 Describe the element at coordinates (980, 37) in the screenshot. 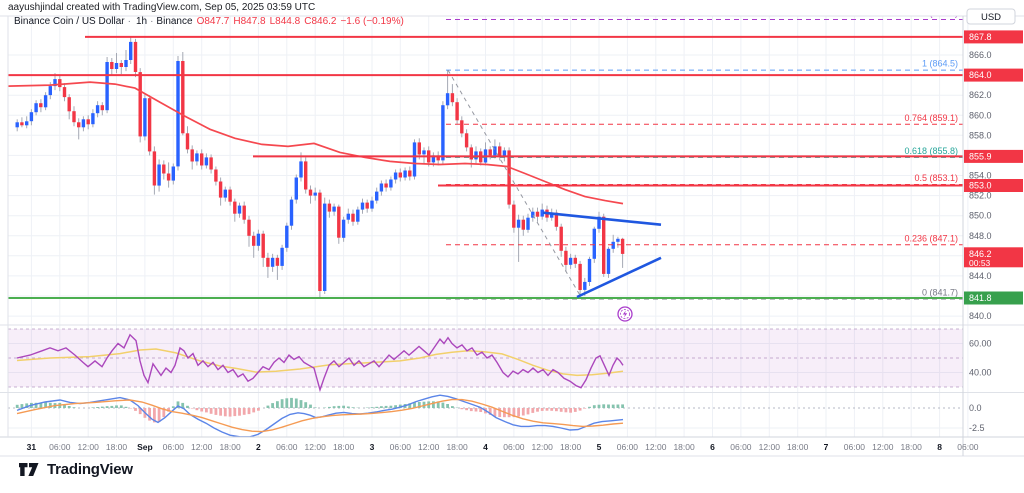

I see `svg-text: 867.8` at that location.